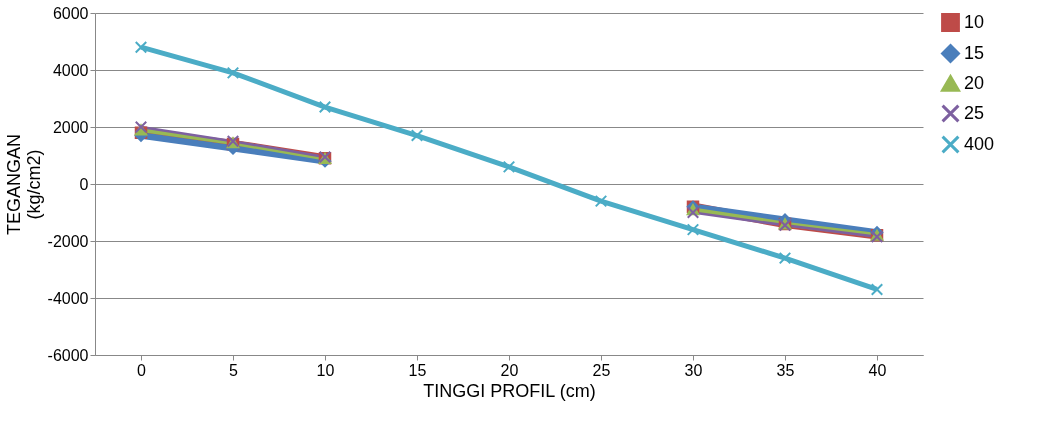  I want to click on legend-label: 25, so click(974, 112).